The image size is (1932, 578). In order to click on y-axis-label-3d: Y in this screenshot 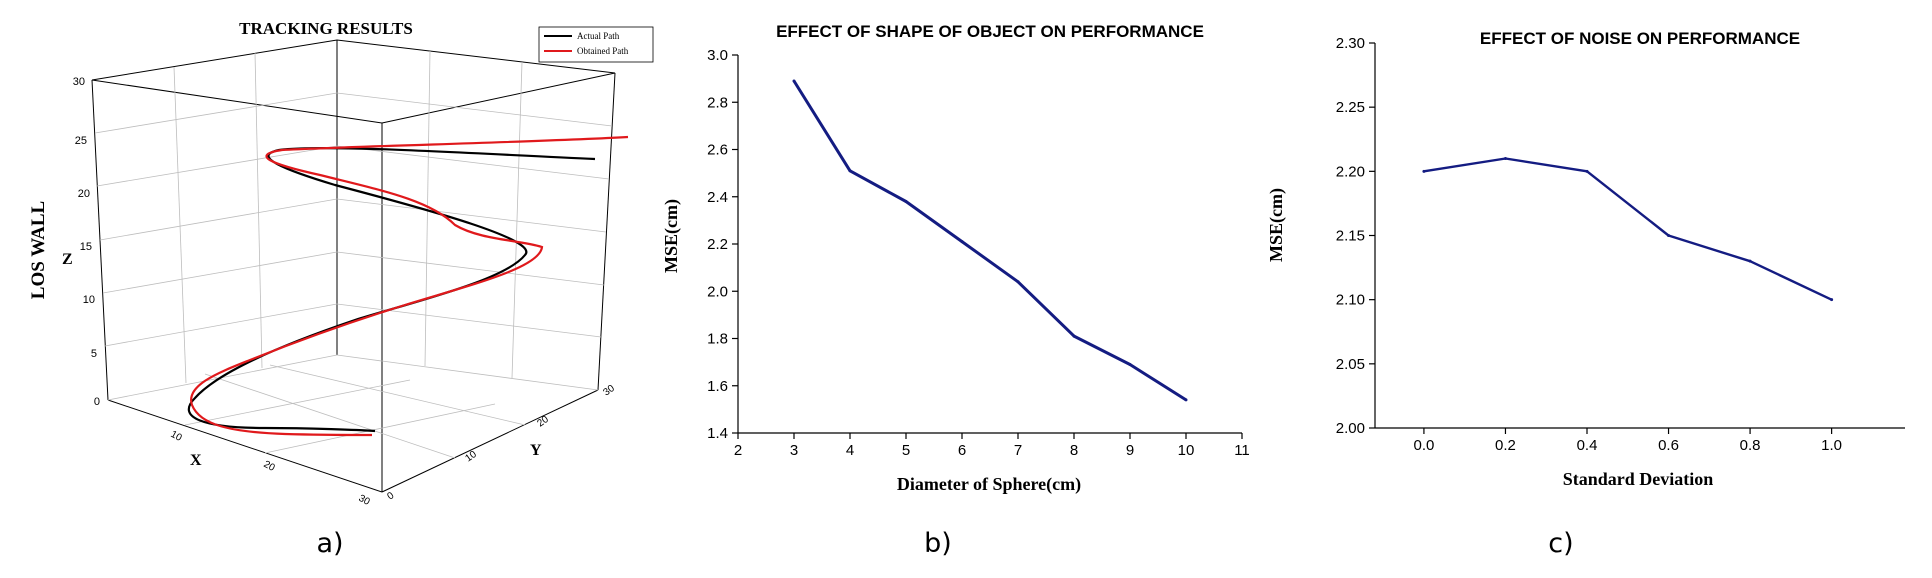, I will do `click(536, 450)`.